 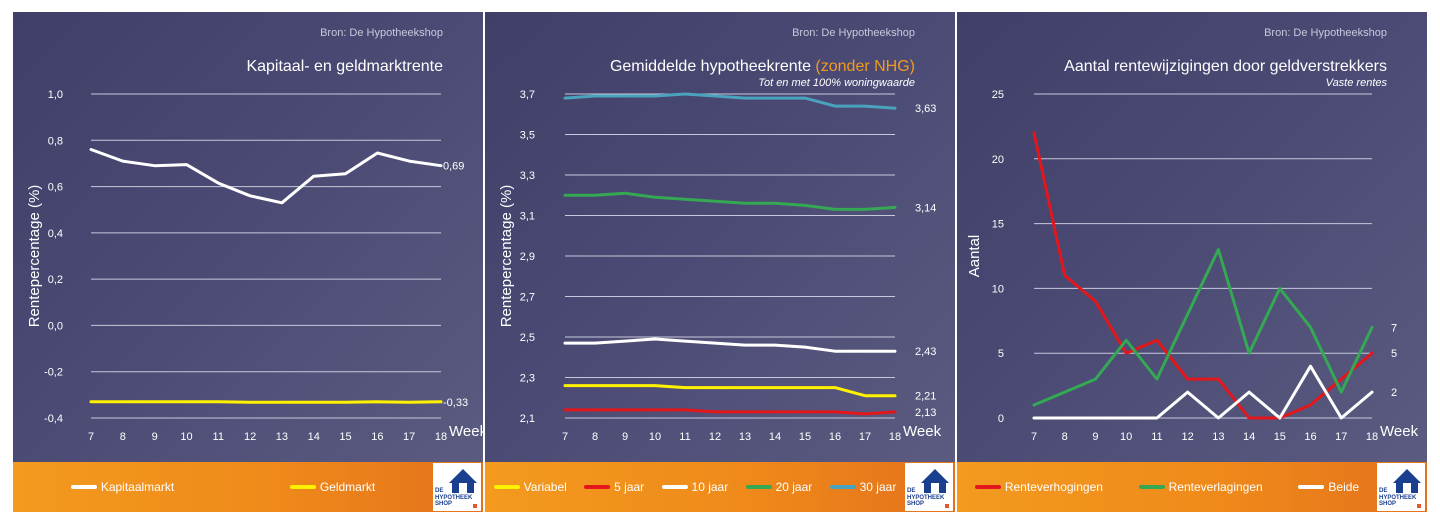 What do you see at coordinates (925, 352) in the screenshot?
I see `end-value-label: 2,43` at bounding box center [925, 352].